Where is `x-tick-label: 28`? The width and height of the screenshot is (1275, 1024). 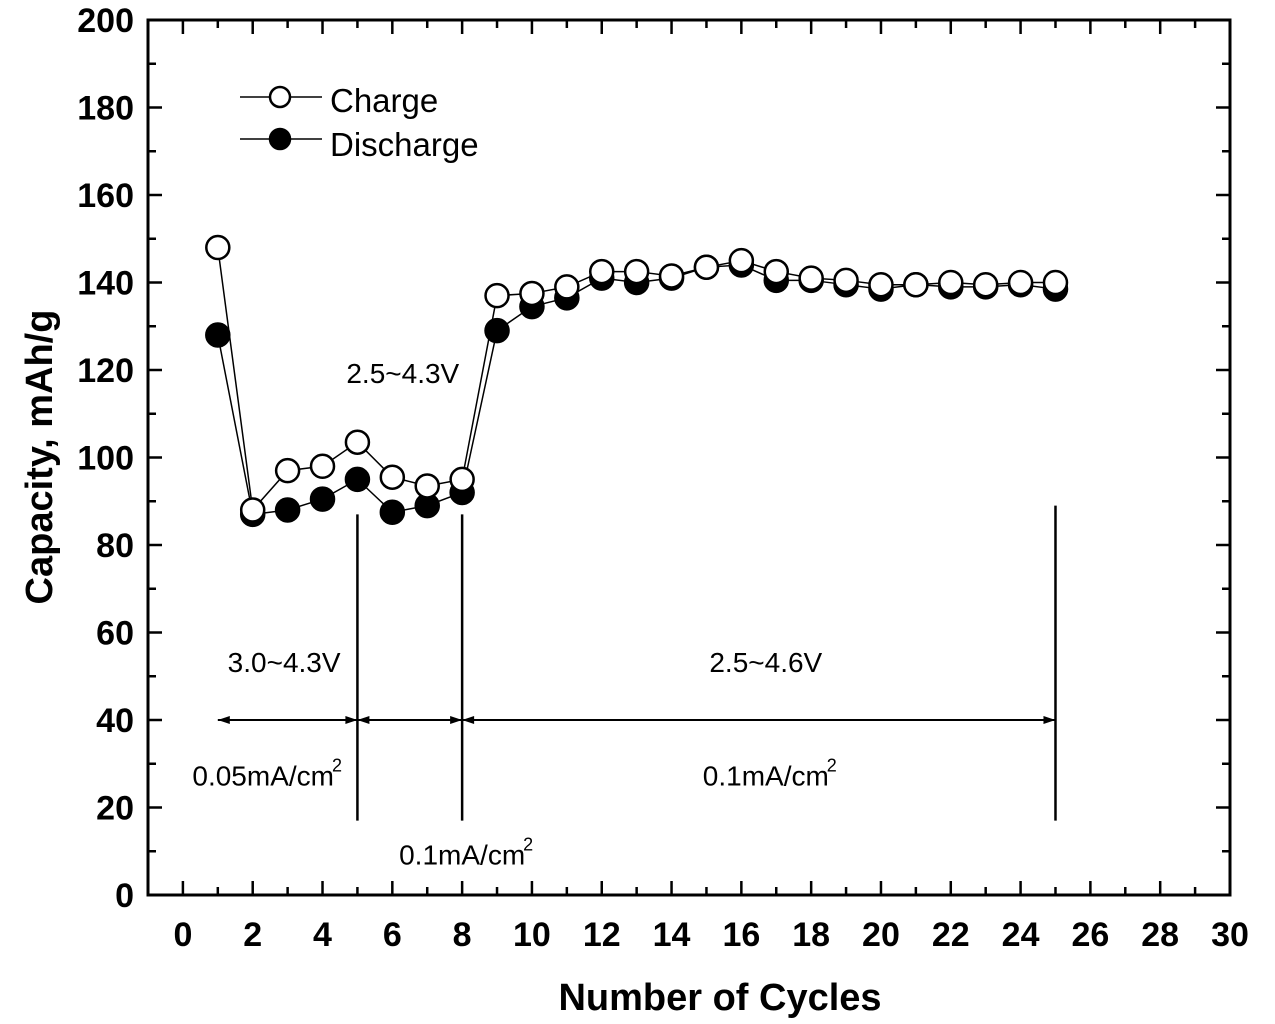 x-tick-label: 28 is located at coordinates (1160, 935).